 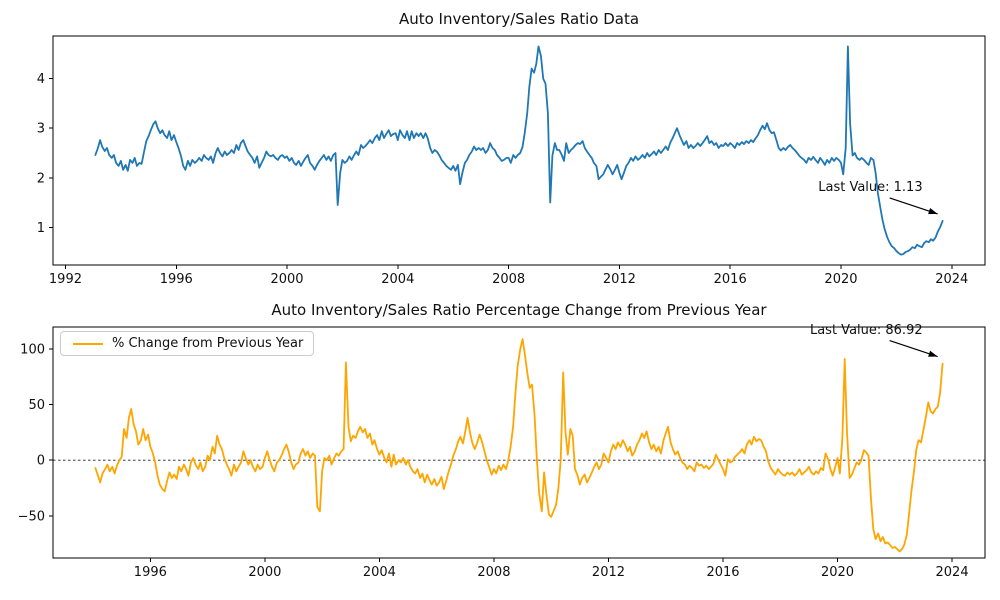 What do you see at coordinates (519, 19) in the screenshot?
I see `top-chart-title: Auto Inventory/Sales Ratio Data` at bounding box center [519, 19].